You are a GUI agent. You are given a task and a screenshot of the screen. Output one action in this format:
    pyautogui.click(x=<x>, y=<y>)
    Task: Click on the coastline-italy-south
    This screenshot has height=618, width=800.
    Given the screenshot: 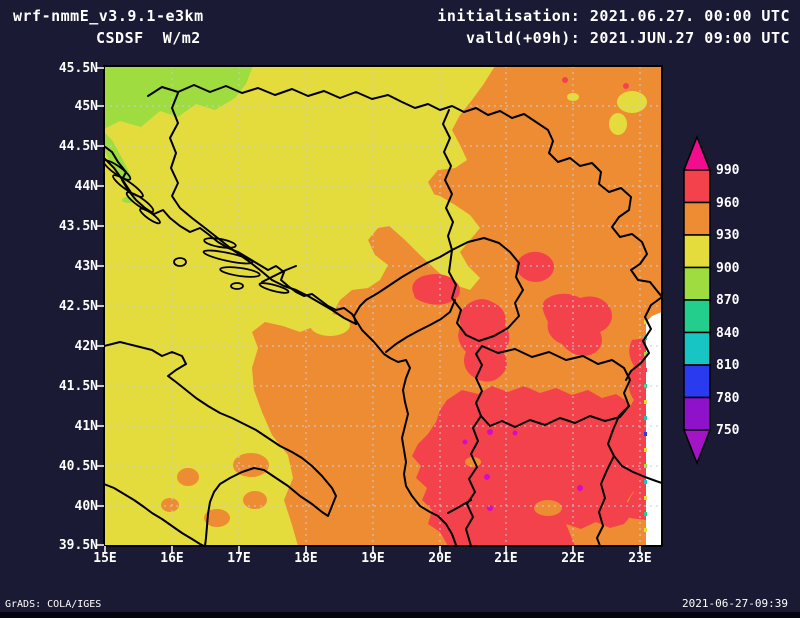 What is the action you would take?
    pyautogui.click(x=154, y=514)
    